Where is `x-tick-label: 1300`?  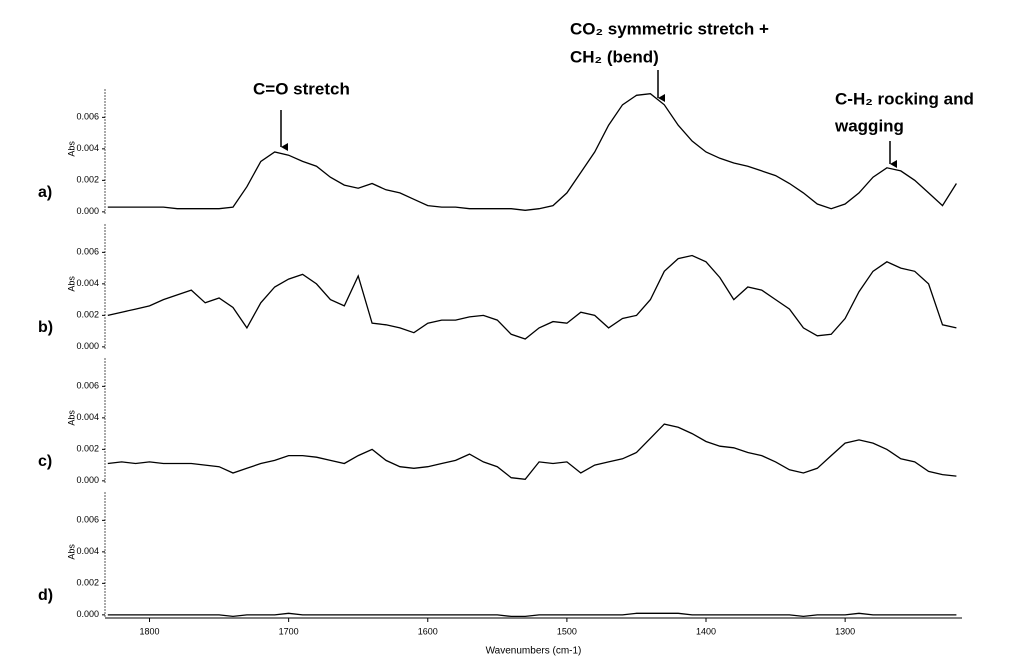
x-tick-label: 1300 is located at coordinates (845, 631).